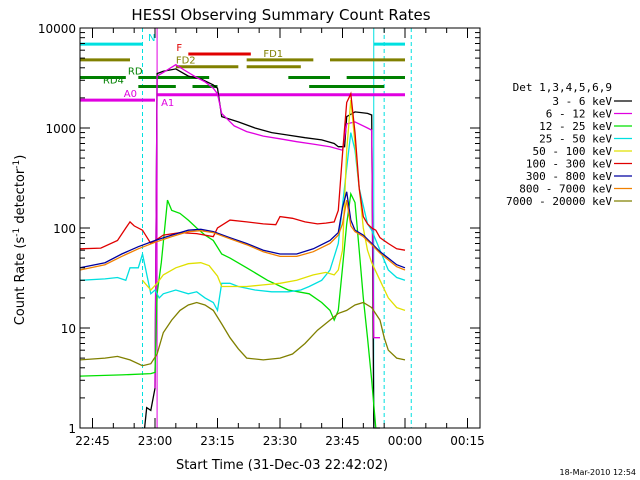 The height and width of the screenshot is (480, 640). Describe the element at coordinates (135, 71) in the screenshot. I see `flag-label-rd: RD` at that location.